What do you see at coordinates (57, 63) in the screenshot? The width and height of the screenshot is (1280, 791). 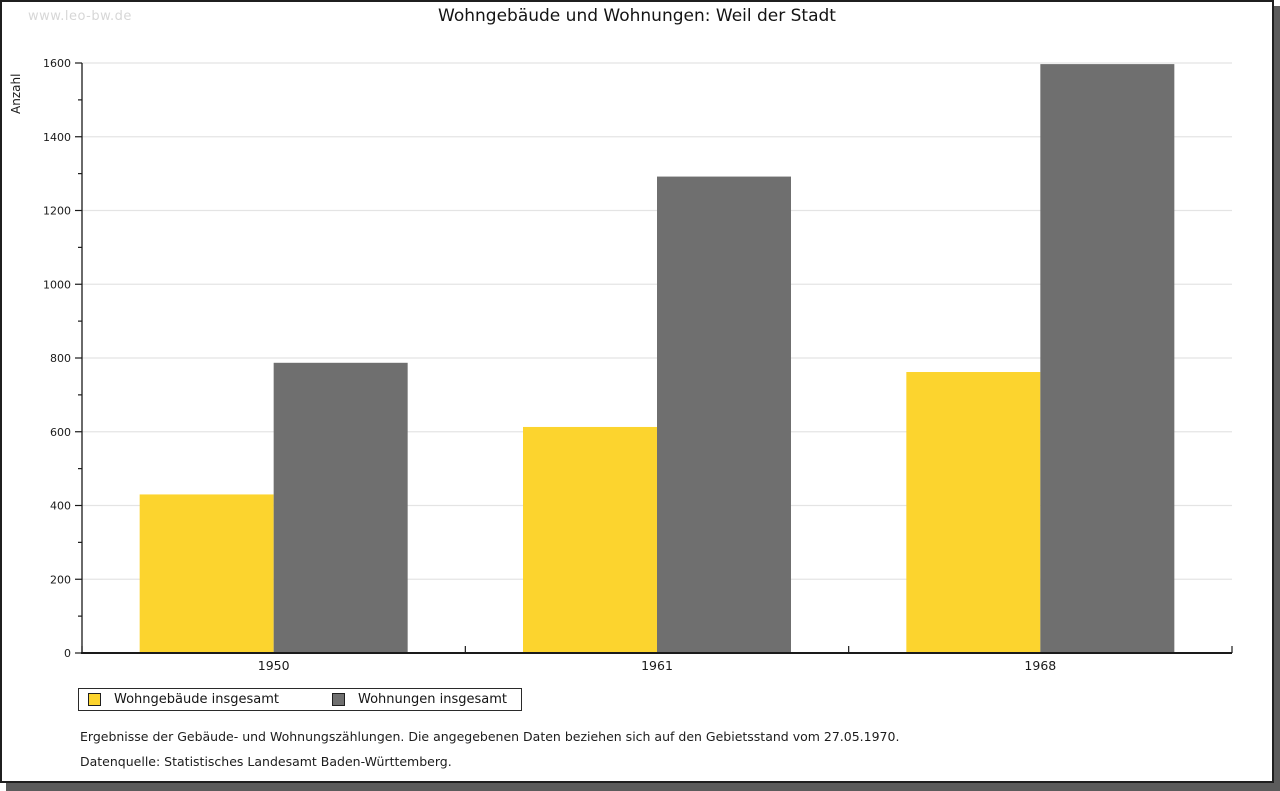 I see `y-tick-label-1600: 1600` at bounding box center [57, 63].